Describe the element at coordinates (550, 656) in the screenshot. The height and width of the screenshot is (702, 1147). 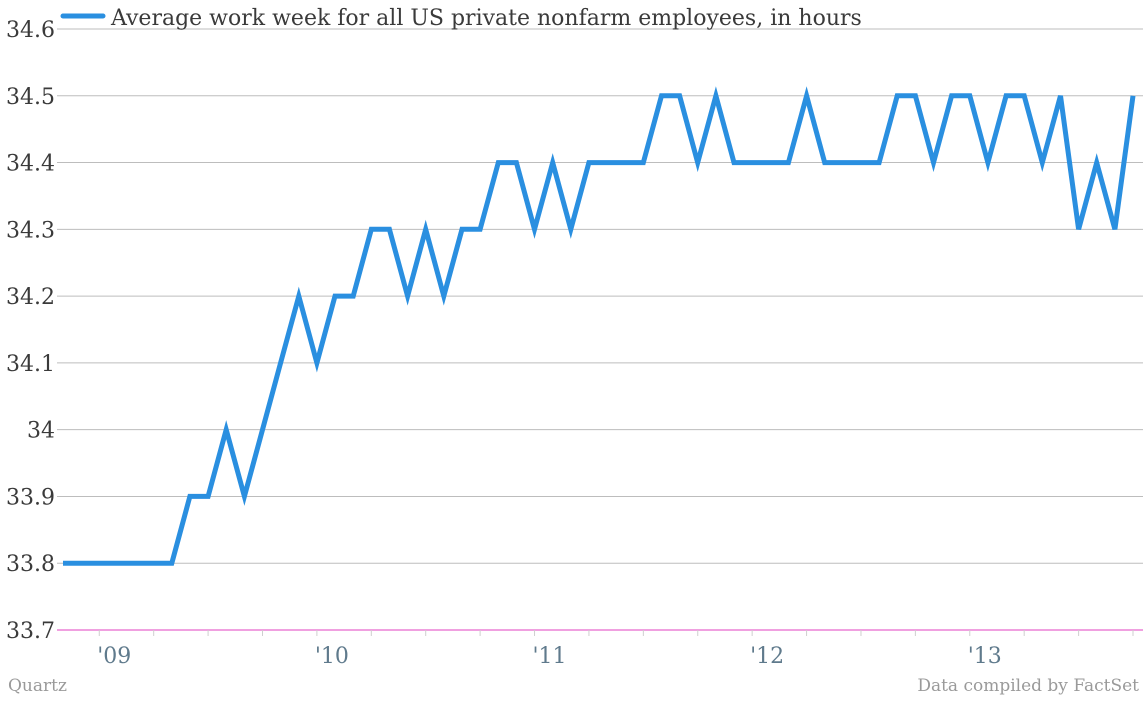
I see `x-tick-label: '11` at that location.